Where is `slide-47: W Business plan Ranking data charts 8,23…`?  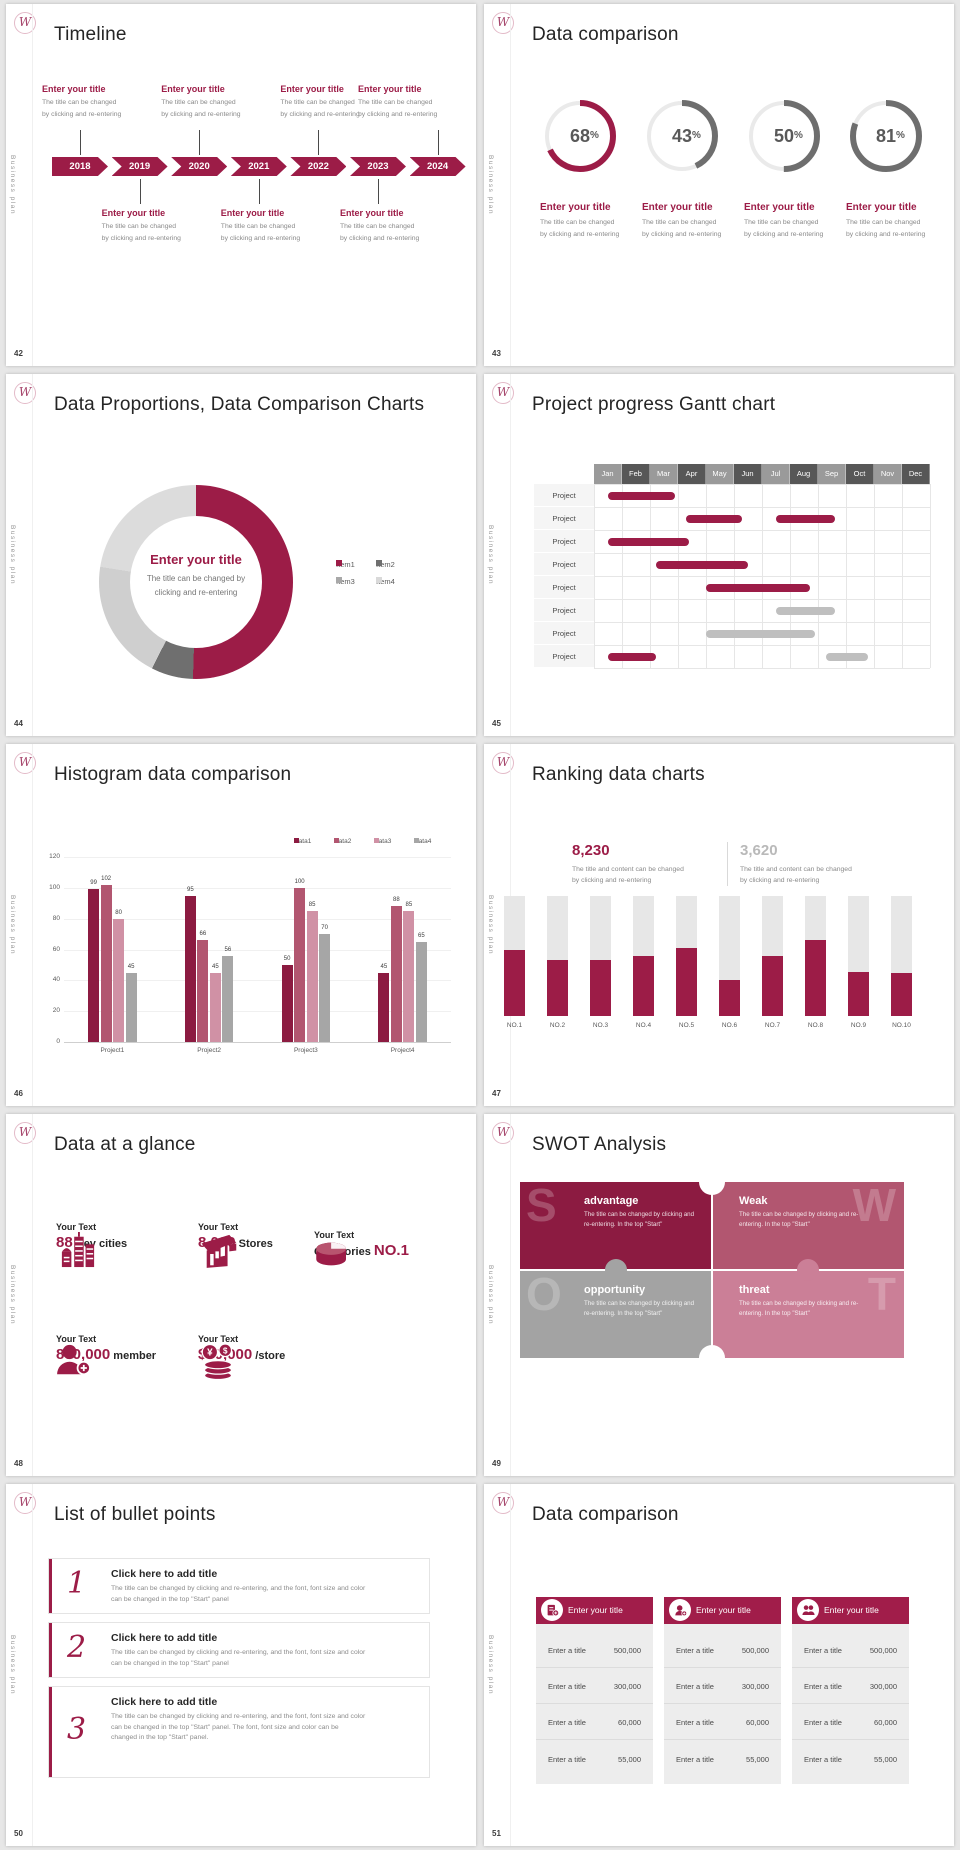
slide-47: W Business plan Ranking data charts 8,23… is located at coordinates (719, 925).